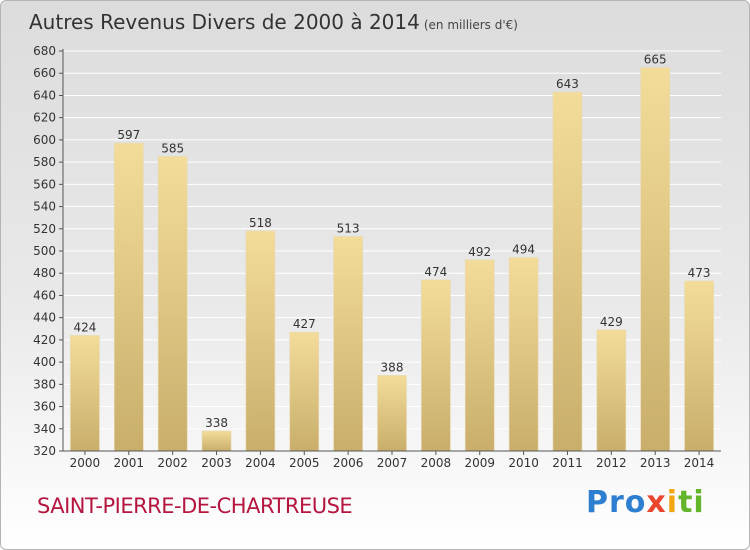 This screenshot has height=550, width=750. I want to click on x-tick-label-2000: 2000, so click(85, 463).